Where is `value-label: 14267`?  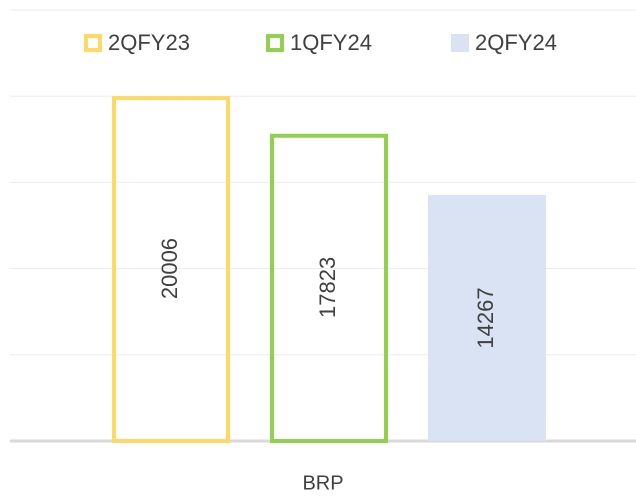 value-label: 14267 is located at coordinates (485, 317).